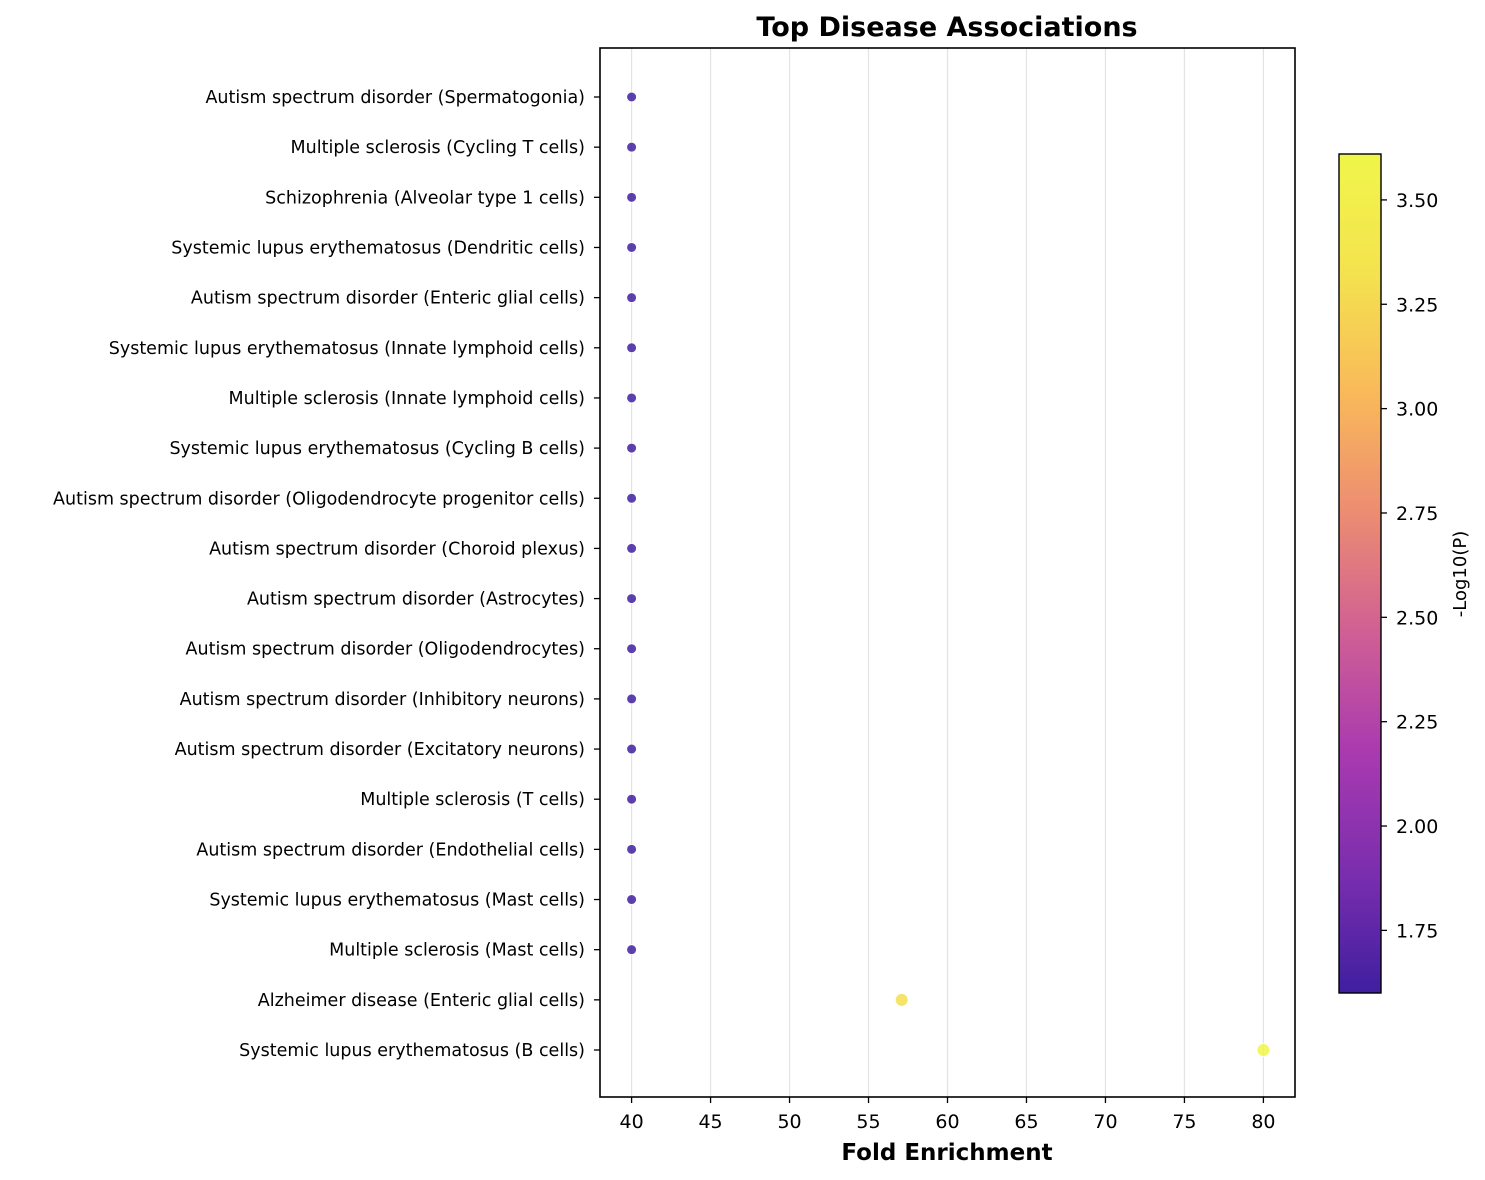 Image resolution: width=1485 pixels, height=1180 pixels. What do you see at coordinates (1417, 618) in the screenshot?
I see `colorbar-tick-label: 2.50` at bounding box center [1417, 618].